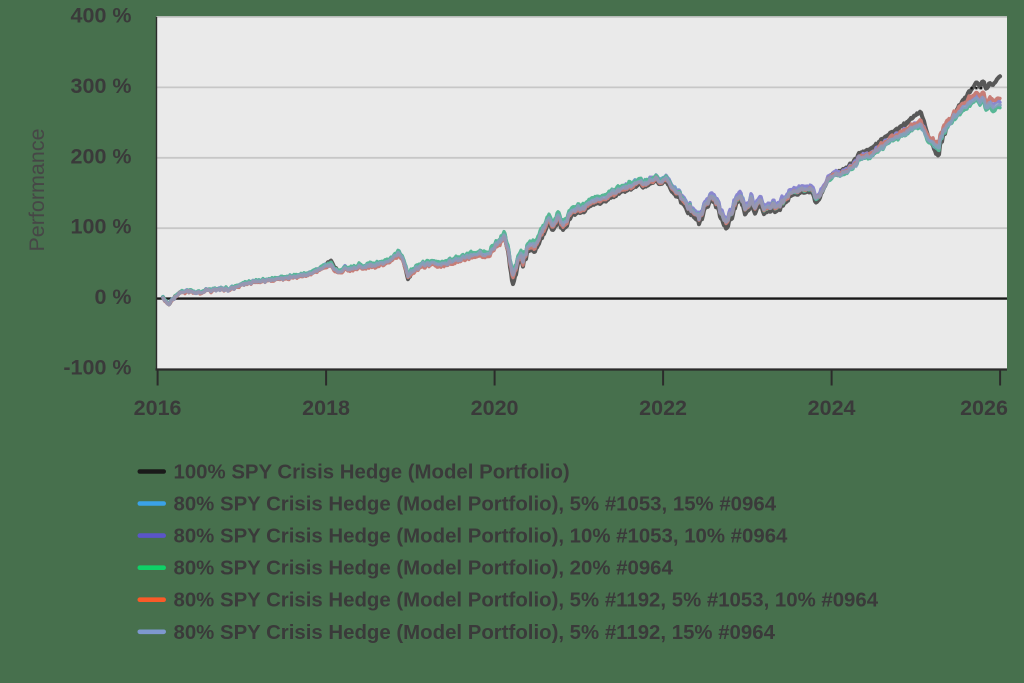 The image size is (1024, 683). What do you see at coordinates (101, 227) in the screenshot?
I see `svg-text: 100 %` at bounding box center [101, 227].